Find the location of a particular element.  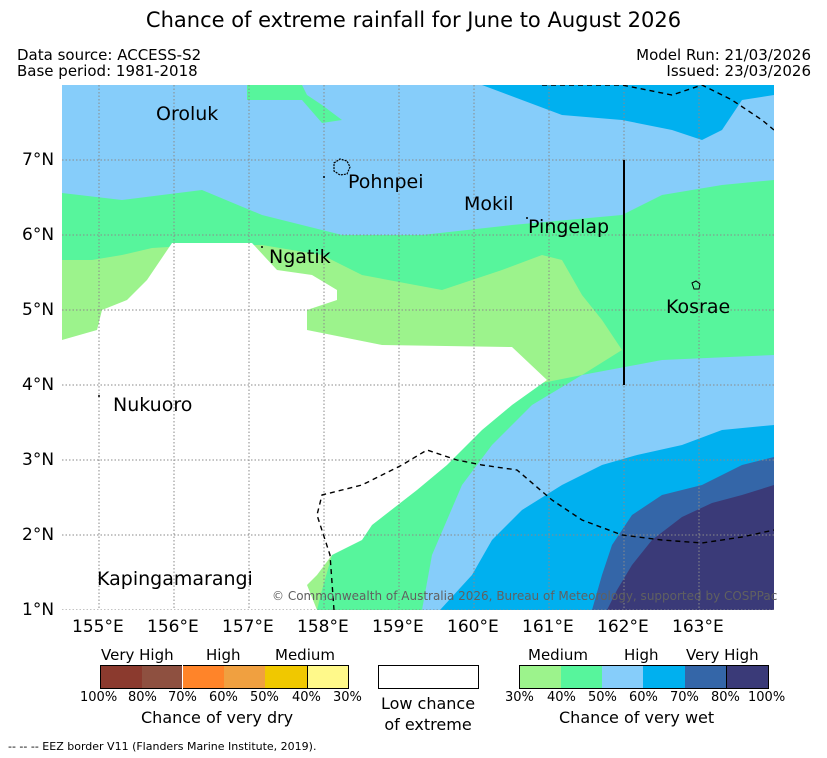

y-tick-label: 2°N is located at coordinates (38, 535).